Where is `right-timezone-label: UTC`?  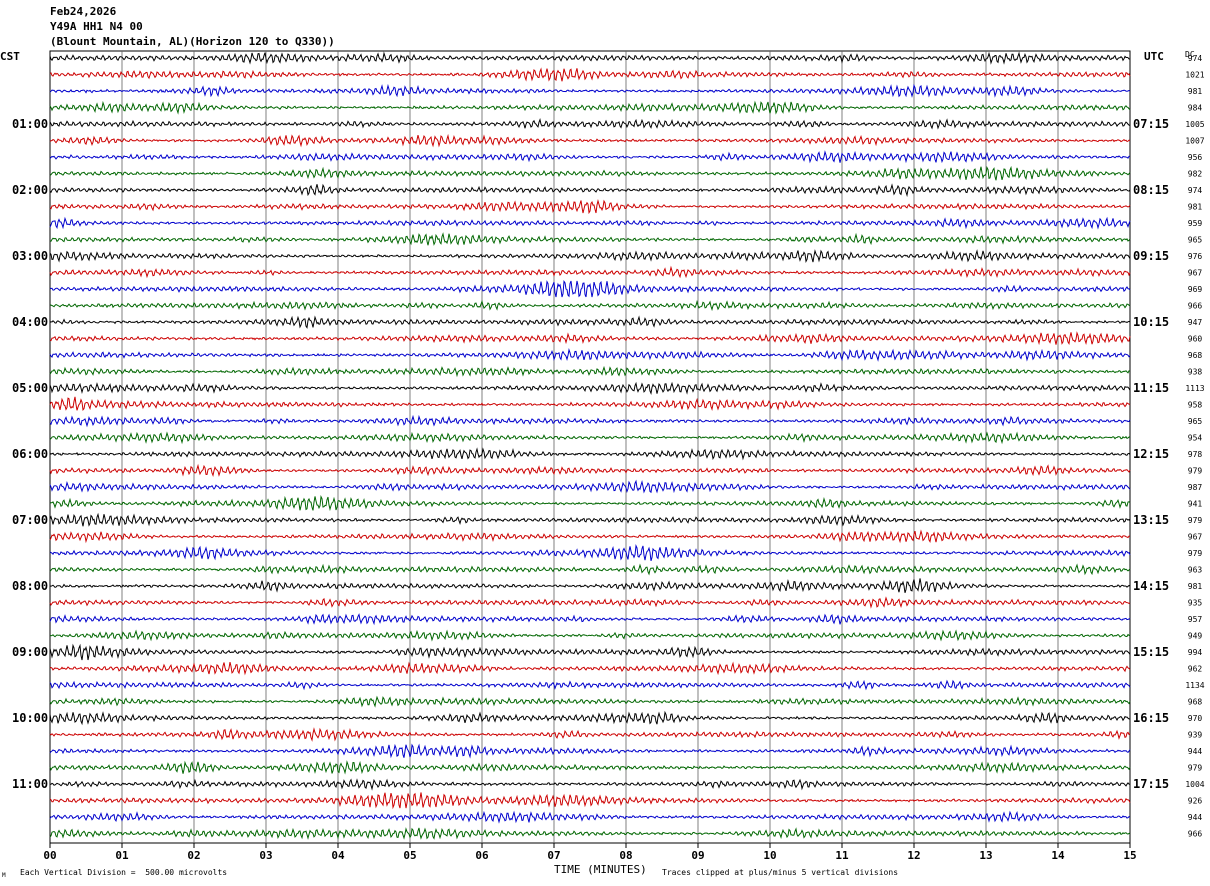
right-timezone-label: UTC is located at coordinates (1154, 56).